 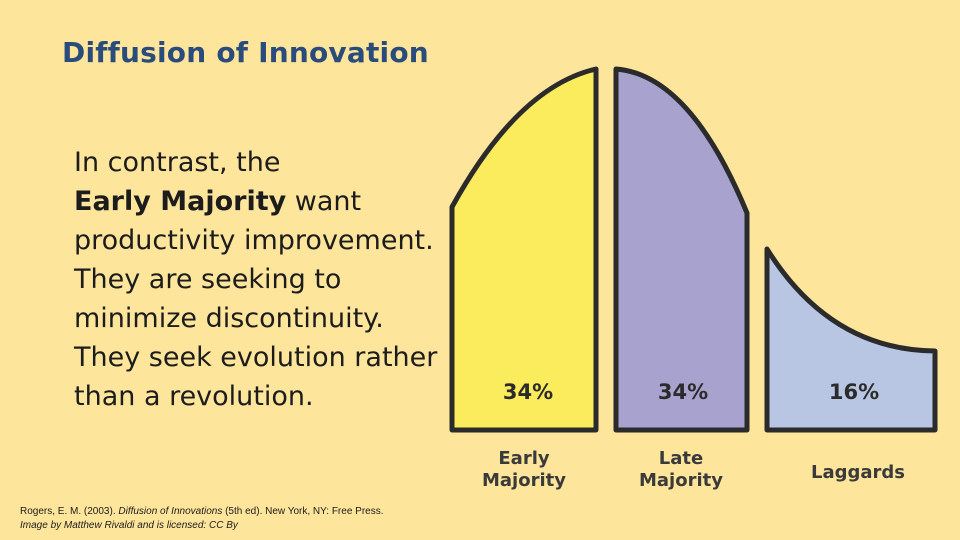 I want to click on citation-book-title: Diffusion of Innovations, so click(x=170, y=511).